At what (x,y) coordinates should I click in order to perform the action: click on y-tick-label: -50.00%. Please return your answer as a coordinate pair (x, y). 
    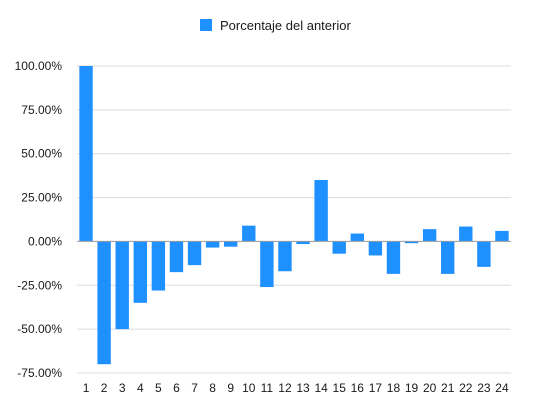
    Looking at the image, I should click on (39, 329).